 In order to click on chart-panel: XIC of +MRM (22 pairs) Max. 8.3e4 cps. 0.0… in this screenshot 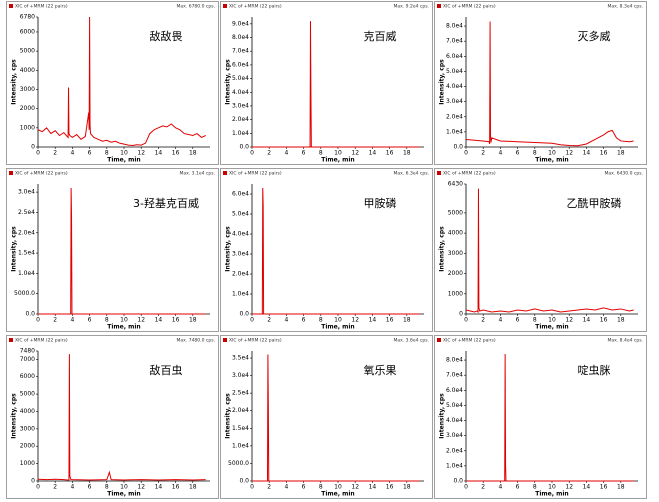, I will do `click(540, 83)`.